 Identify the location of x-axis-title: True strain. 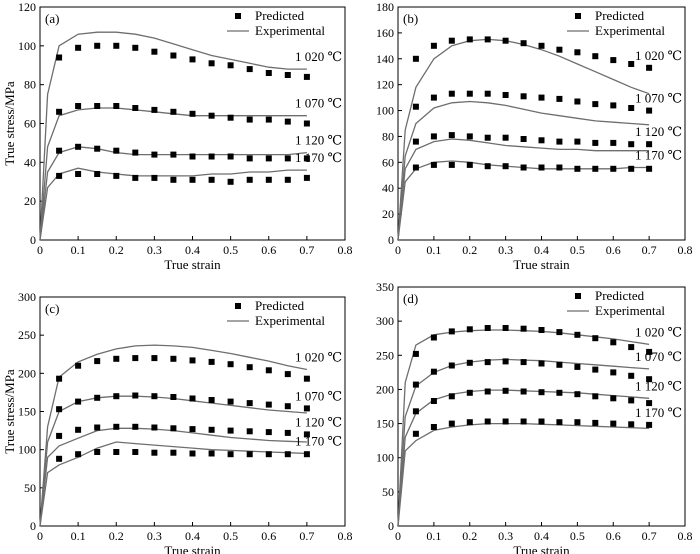
(541, 548).